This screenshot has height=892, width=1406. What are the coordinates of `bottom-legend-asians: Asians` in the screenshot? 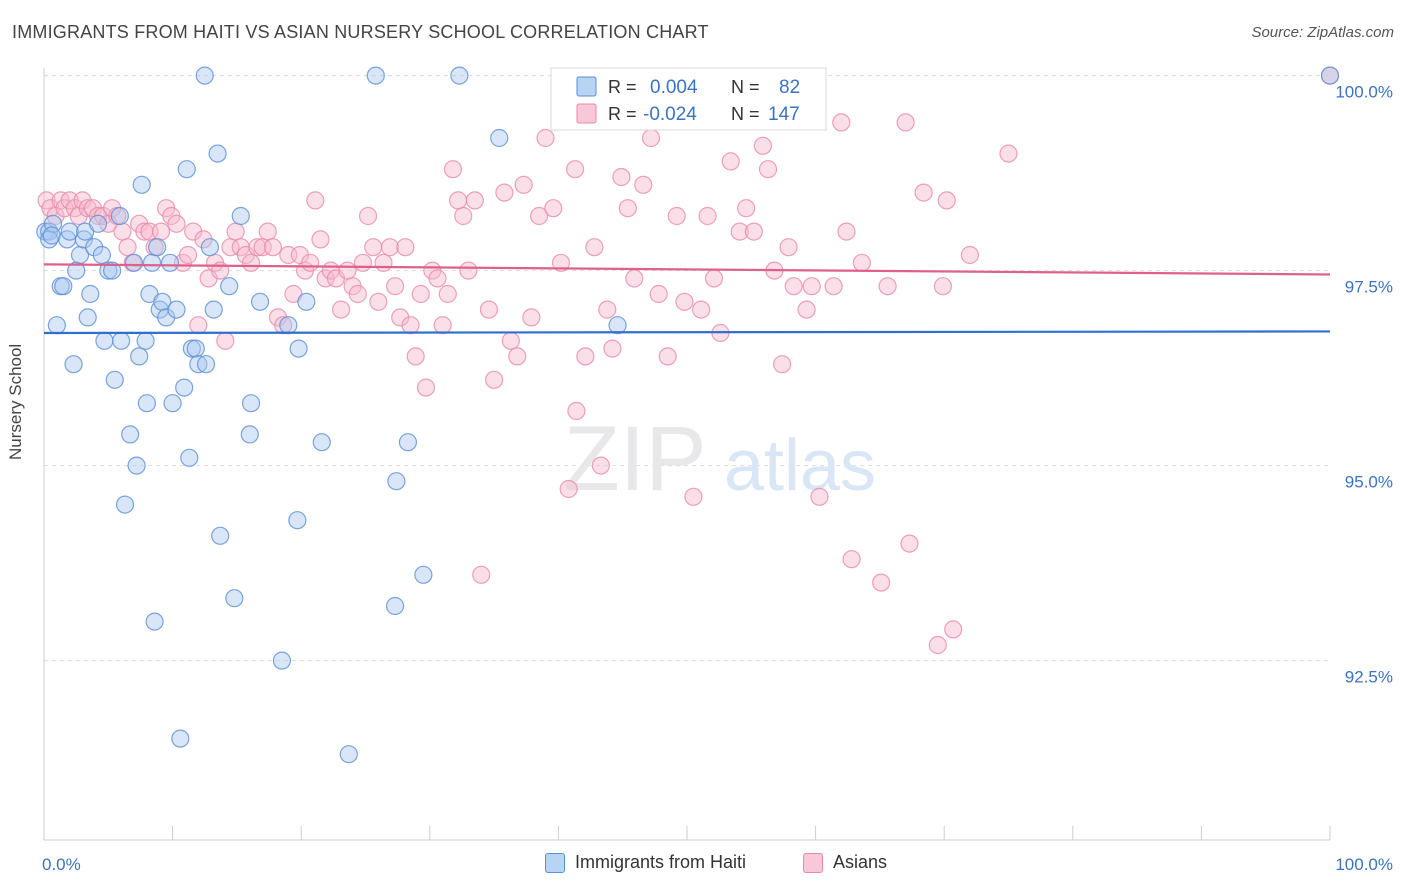 It's located at (845, 862).